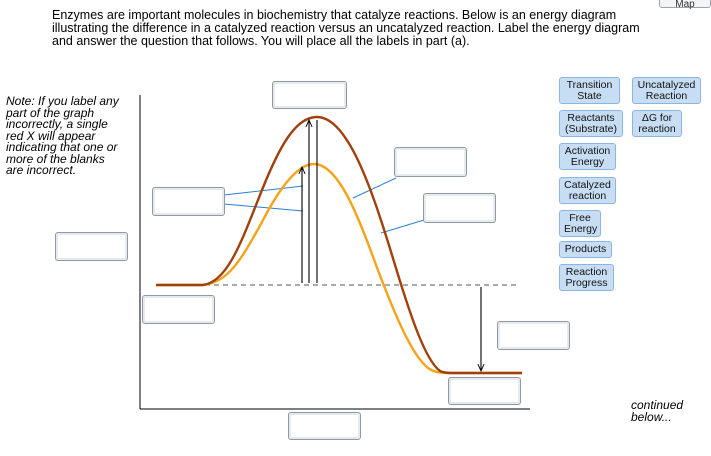 This screenshot has height=456, width=711. What do you see at coordinates (55, 158) in the screenshot?
I see `note-line-6: more of the blanks` at bounding box center [55, 158].